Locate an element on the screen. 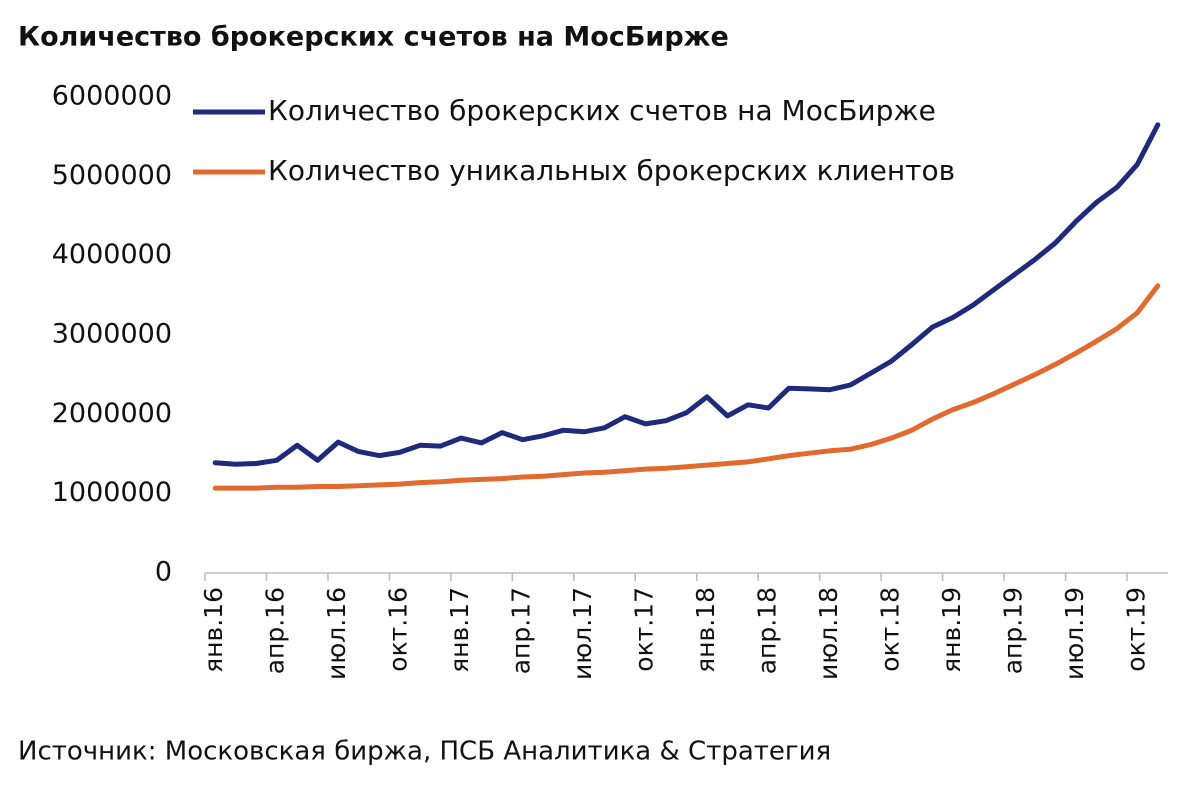  x-tick-label: янв.19 is located at coordinates (951, 630).